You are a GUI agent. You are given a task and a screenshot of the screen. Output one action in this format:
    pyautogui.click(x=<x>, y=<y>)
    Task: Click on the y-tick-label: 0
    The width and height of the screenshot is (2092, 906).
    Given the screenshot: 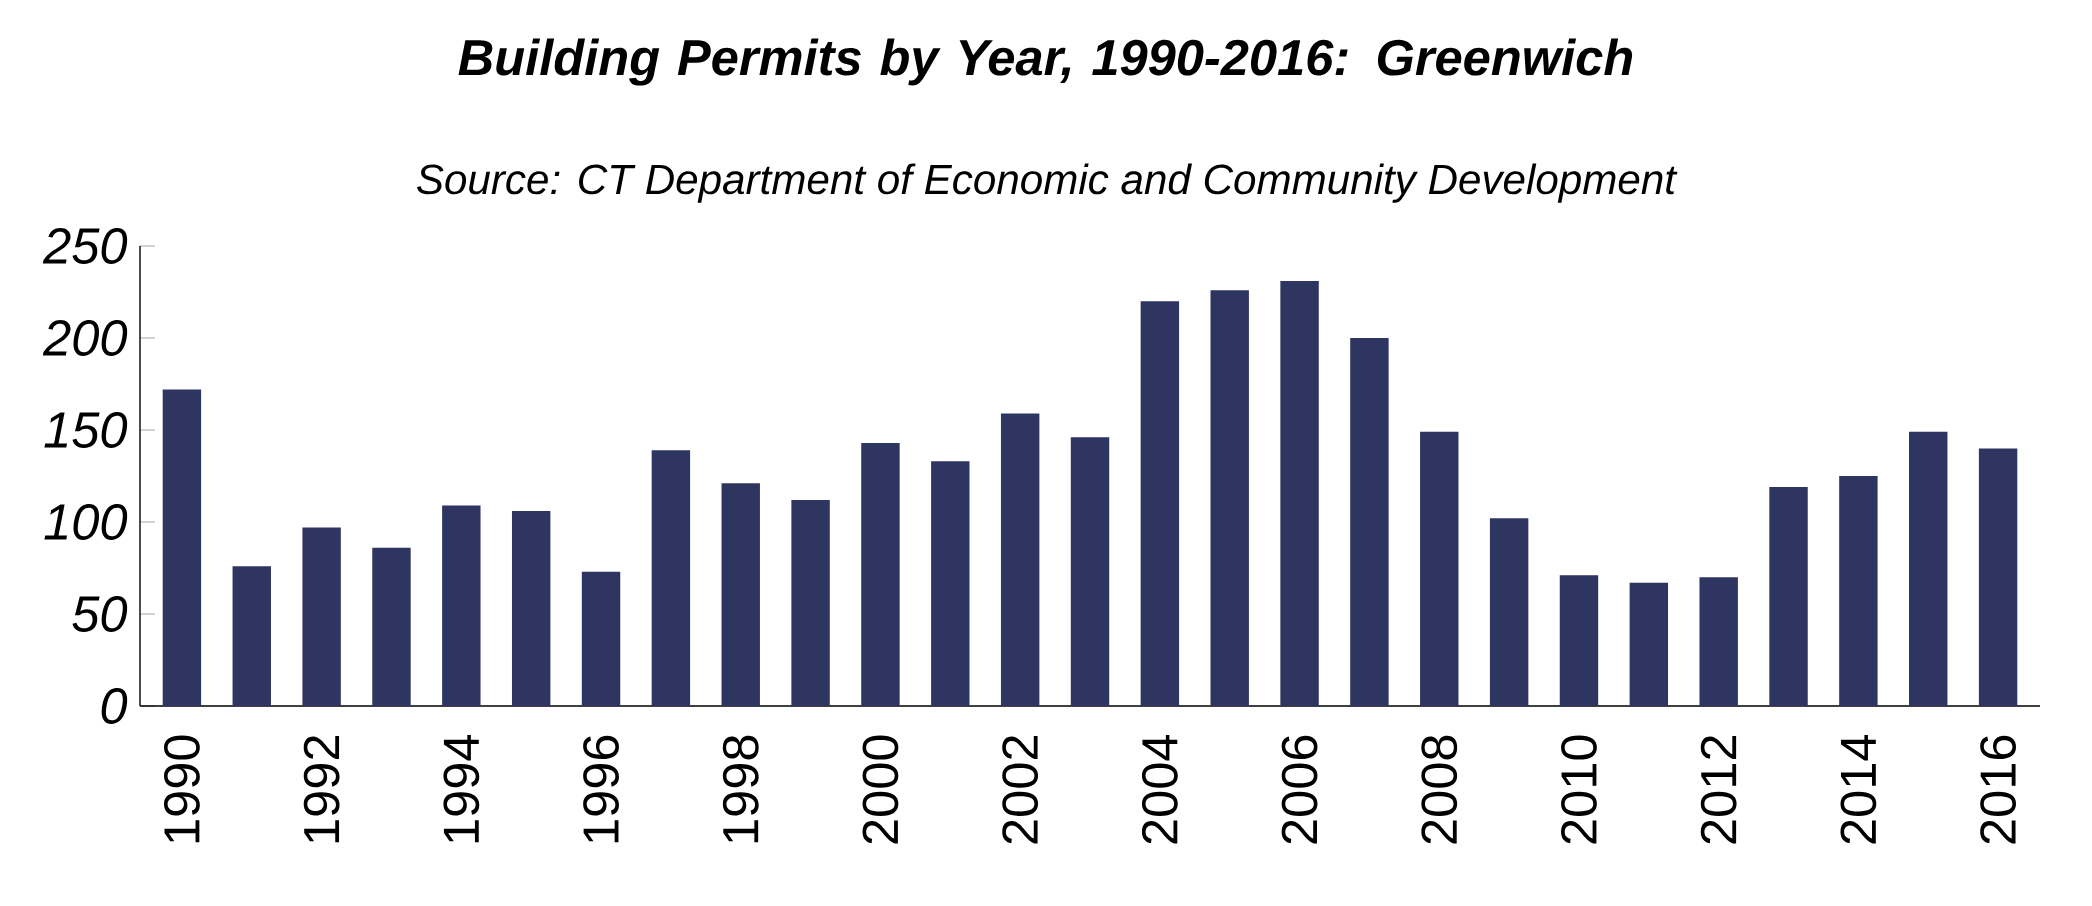 What is the action you would take?
    pyautogui.click(x=114, y=706)
    